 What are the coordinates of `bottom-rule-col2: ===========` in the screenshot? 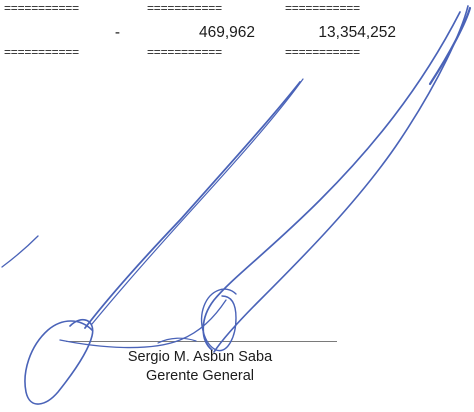 It's located at (184, 52).